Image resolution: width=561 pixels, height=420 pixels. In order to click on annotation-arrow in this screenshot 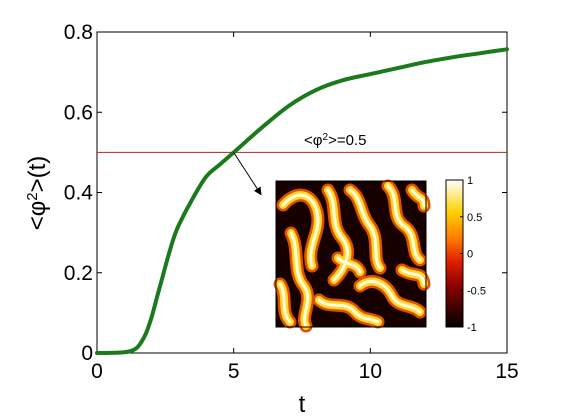, I will do `click(247, 174)`.